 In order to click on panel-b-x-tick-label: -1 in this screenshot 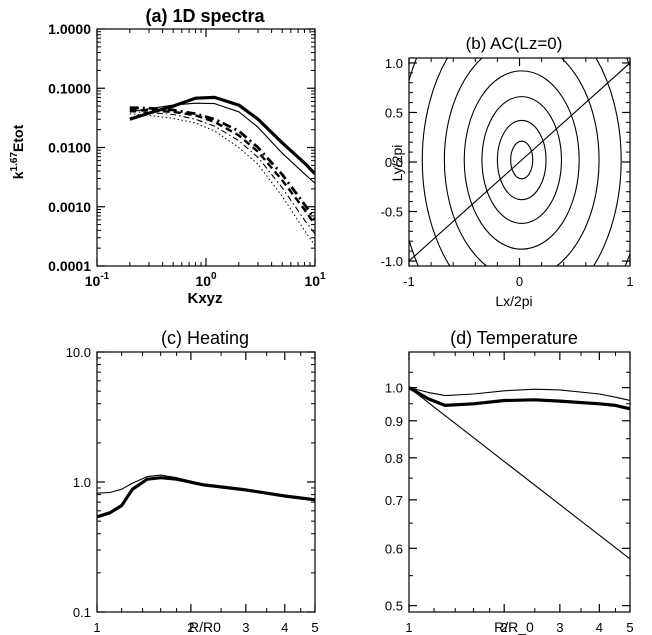, I will do `click(409, 281)`.